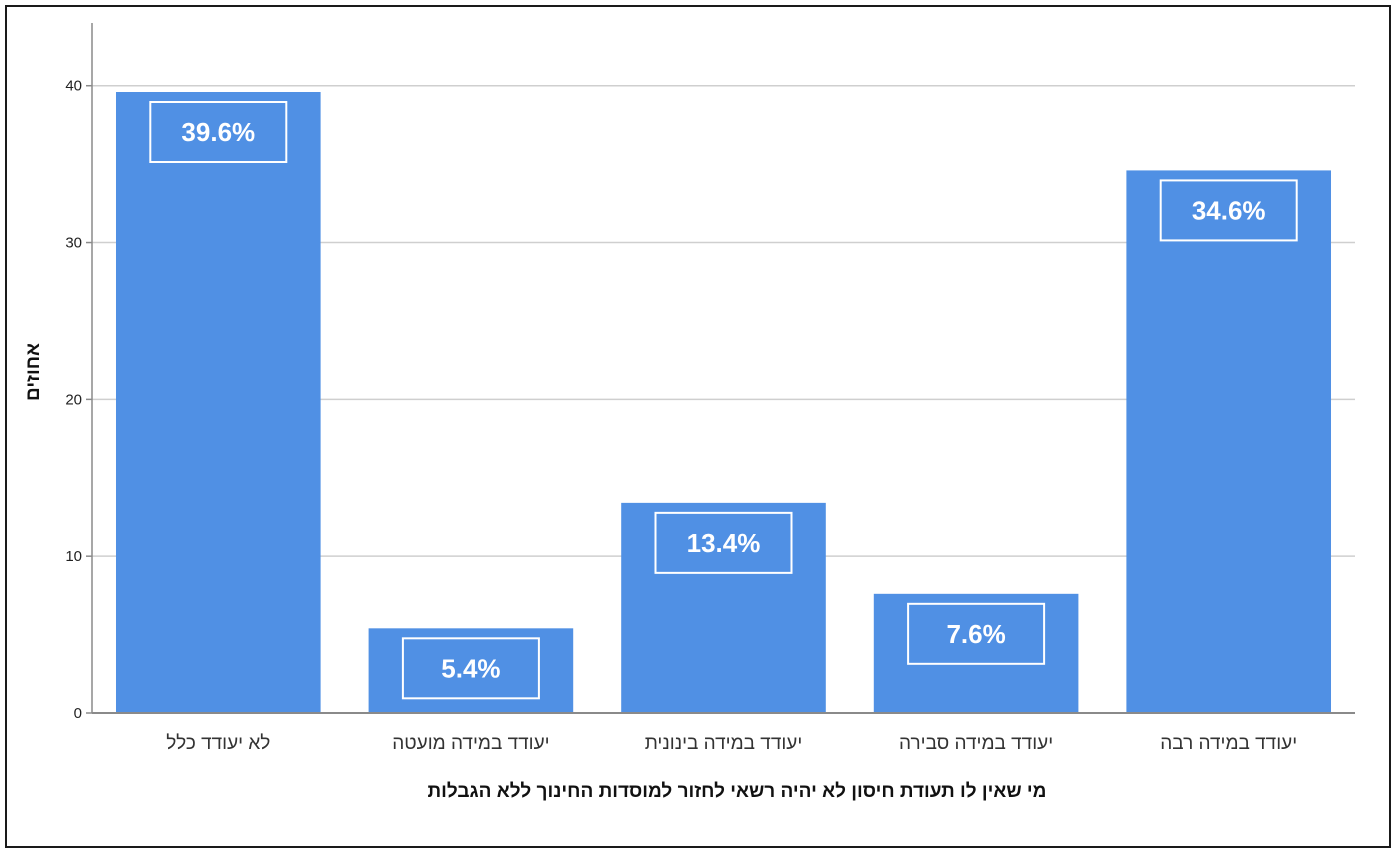  I want to click on y-tick-label: 20, so click(73, 399).